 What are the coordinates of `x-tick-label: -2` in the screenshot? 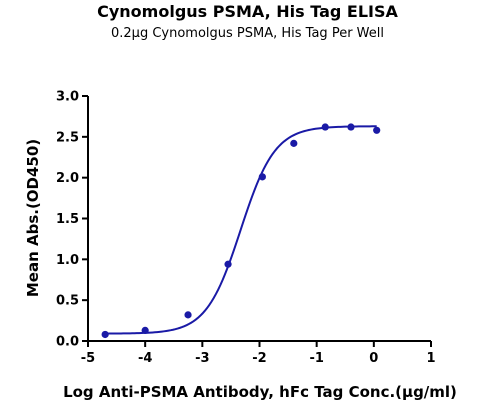 It's located at (259, 358).